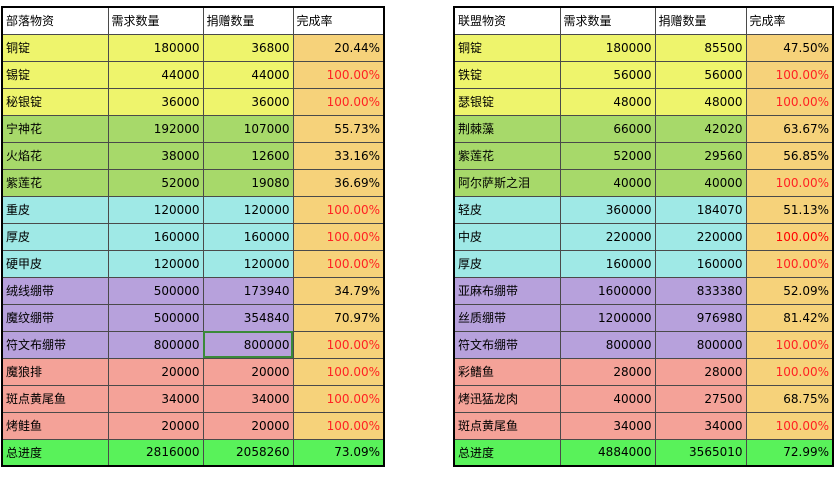 Image resolution: width=837 pixels, height=487 pixels. Describe the element at coordinates (55, 101) in the screenshot. I see `tribe-name-cell: 秘银锭` at that location.